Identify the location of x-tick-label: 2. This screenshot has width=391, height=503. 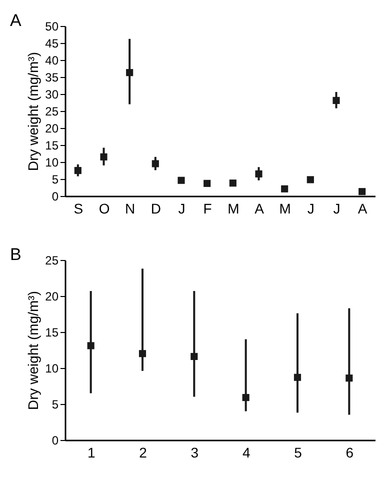
(143, 452).